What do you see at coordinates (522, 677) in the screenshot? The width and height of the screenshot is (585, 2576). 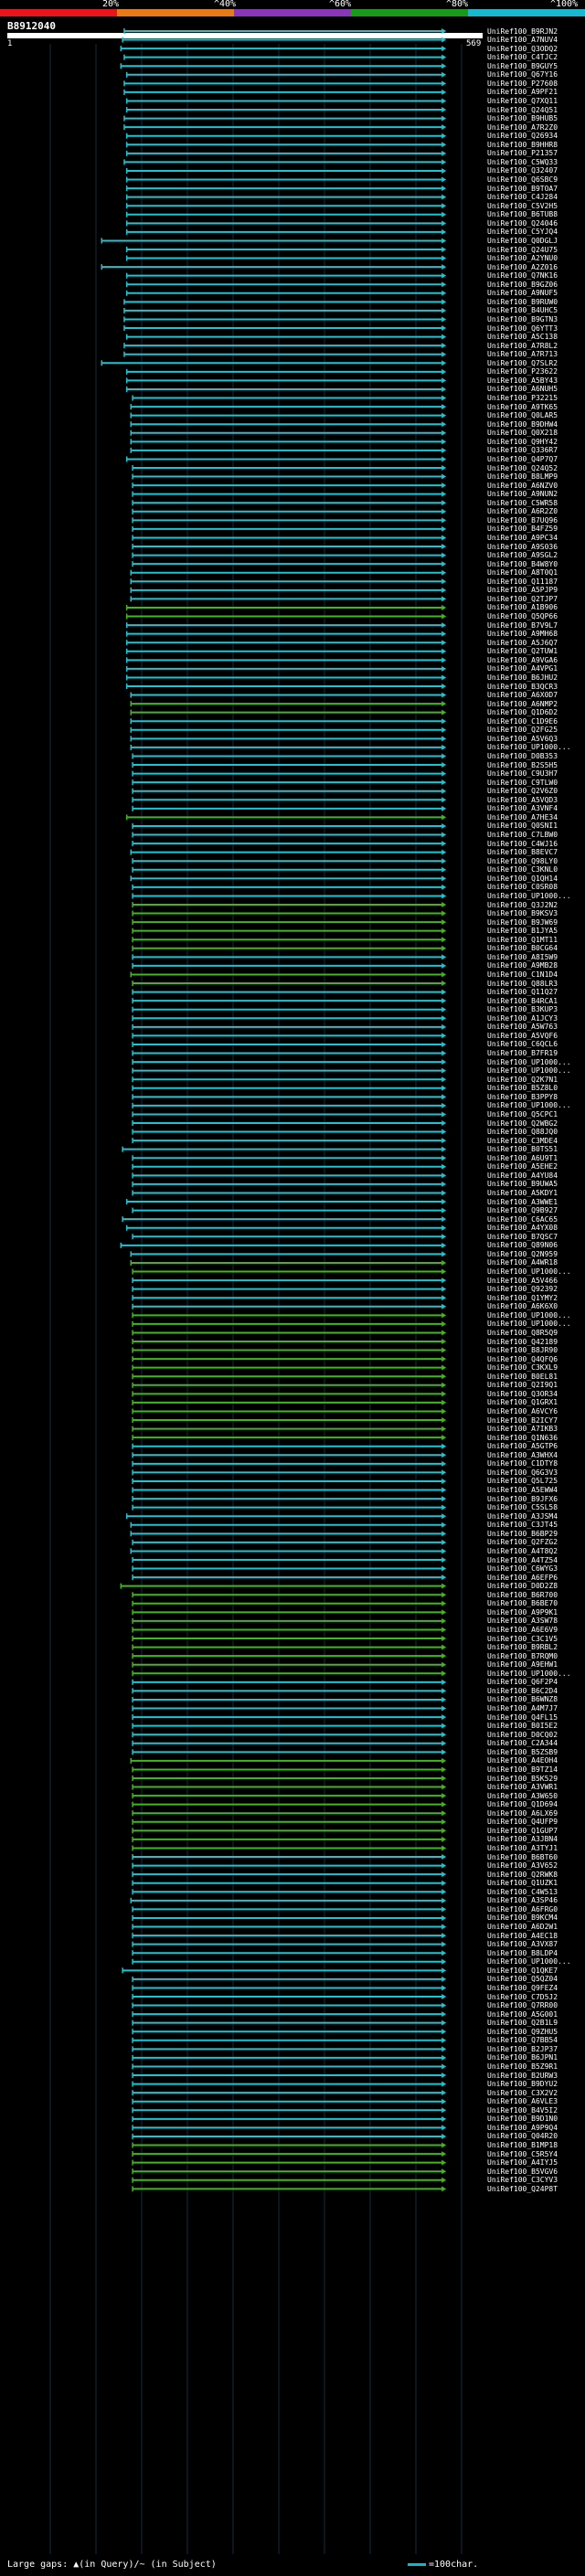 I see `hit-label: UniRef100_B6JHU2` at bounding box center [522, 677].